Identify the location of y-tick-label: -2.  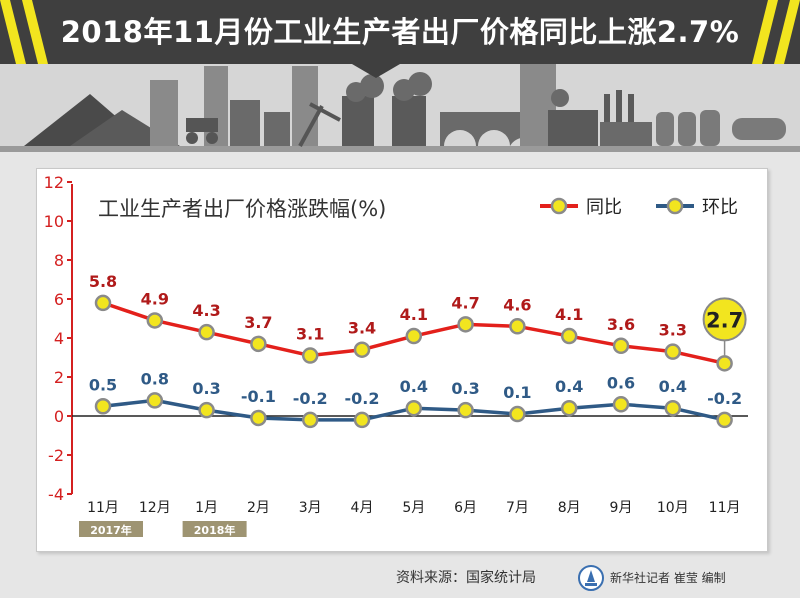
(56, 455).